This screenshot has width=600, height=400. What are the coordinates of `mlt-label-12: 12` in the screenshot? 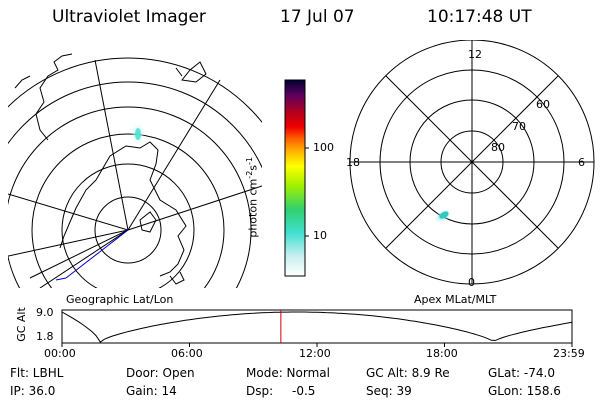 It's located at (475, 54).